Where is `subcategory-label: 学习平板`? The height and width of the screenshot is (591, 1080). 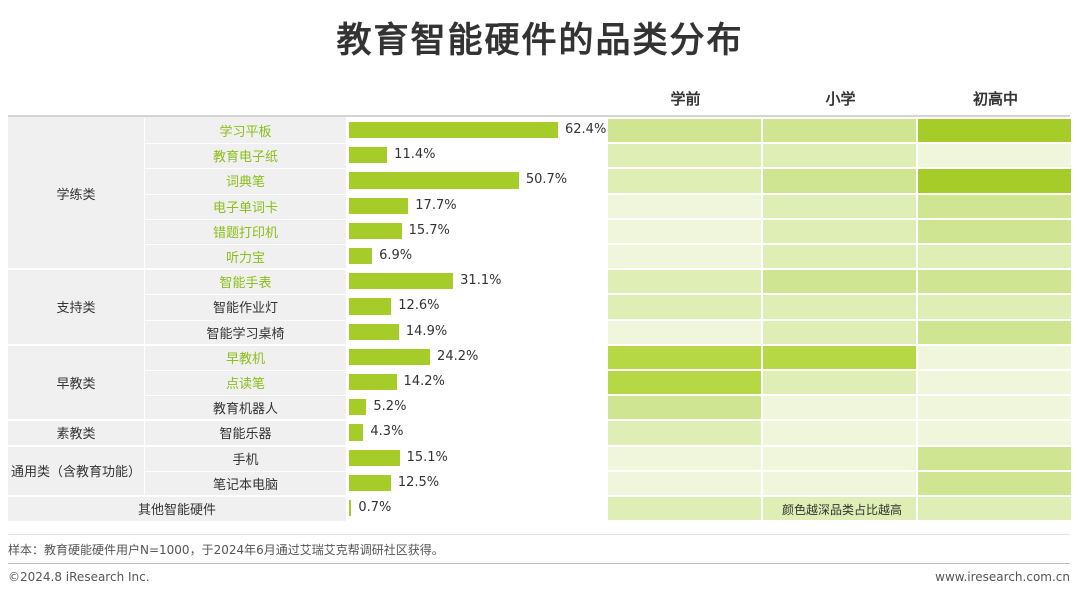
subcategory-label: 学习平板 is located at coordinates (245, 133).